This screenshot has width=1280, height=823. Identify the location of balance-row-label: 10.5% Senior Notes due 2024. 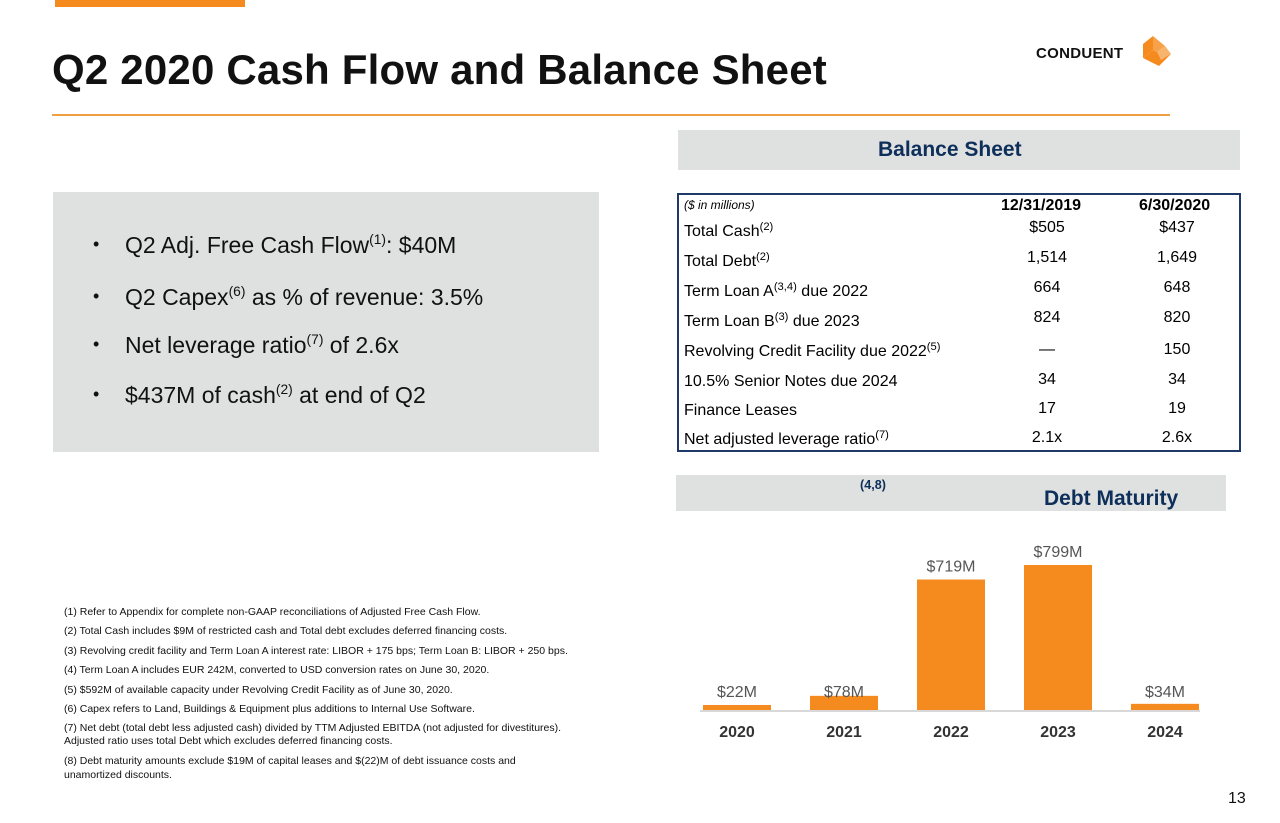
(790, 382).